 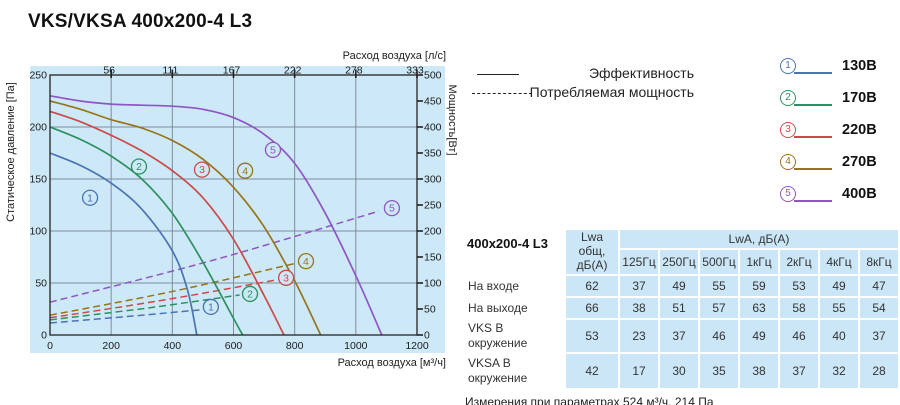 I want to click on cell-total: 66, so click(x=592, y=308).